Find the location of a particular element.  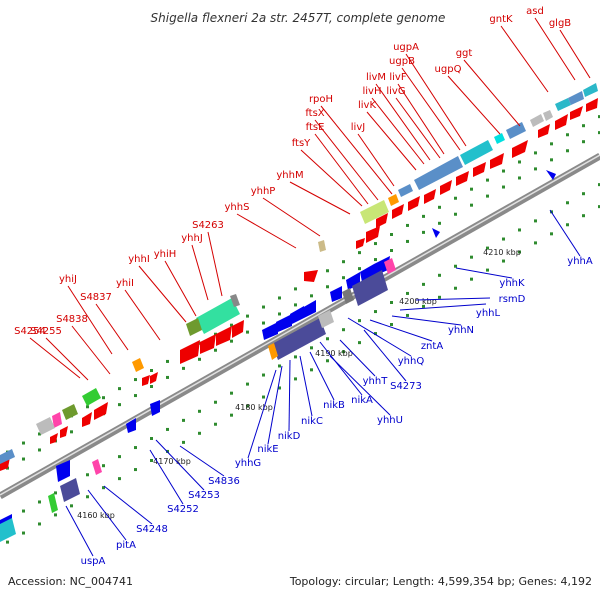

gene-label-yhhG: yhhG is located at coordinates (248, 463).